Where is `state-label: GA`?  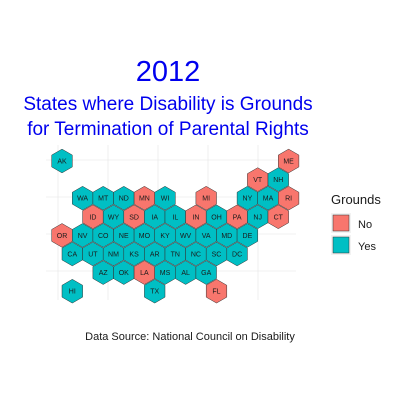
state-label: GA is located at coordinates (206, 273).